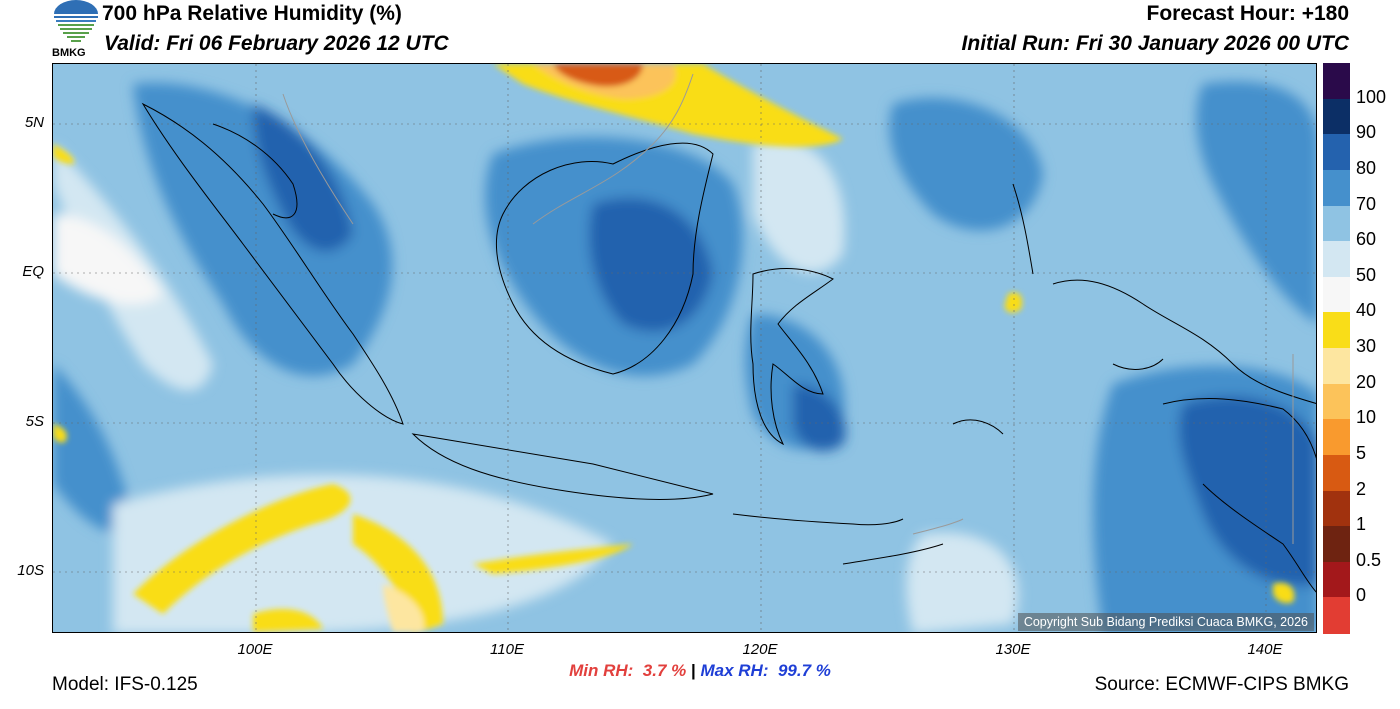 The width and height of the screenshot is (1400, 709). Describe the element at coordinates (507, 649) in the screenshot. I see `lon-label-110e: 110E` at that location.